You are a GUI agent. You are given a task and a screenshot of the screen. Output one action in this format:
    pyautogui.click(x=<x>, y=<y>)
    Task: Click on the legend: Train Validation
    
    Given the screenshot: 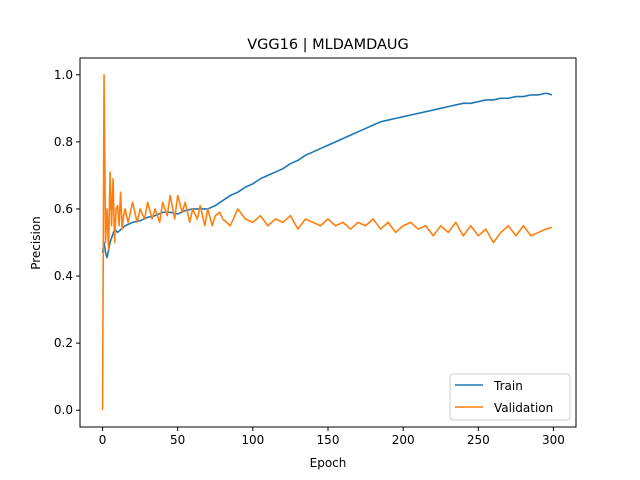 What is the action you would take?
    pyautogui.click(x=510, y=397)
    